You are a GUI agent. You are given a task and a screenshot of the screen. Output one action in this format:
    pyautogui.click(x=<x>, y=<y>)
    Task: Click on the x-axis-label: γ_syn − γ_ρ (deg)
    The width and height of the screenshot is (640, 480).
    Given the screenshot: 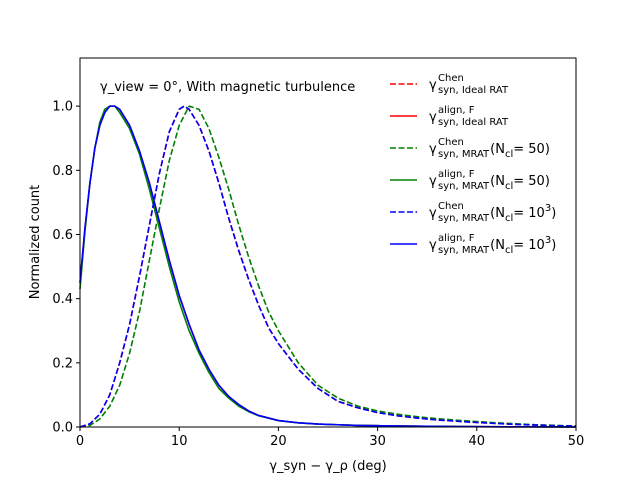 What is the action you would take?
    pyautogui.click(x=327, y=466)
    